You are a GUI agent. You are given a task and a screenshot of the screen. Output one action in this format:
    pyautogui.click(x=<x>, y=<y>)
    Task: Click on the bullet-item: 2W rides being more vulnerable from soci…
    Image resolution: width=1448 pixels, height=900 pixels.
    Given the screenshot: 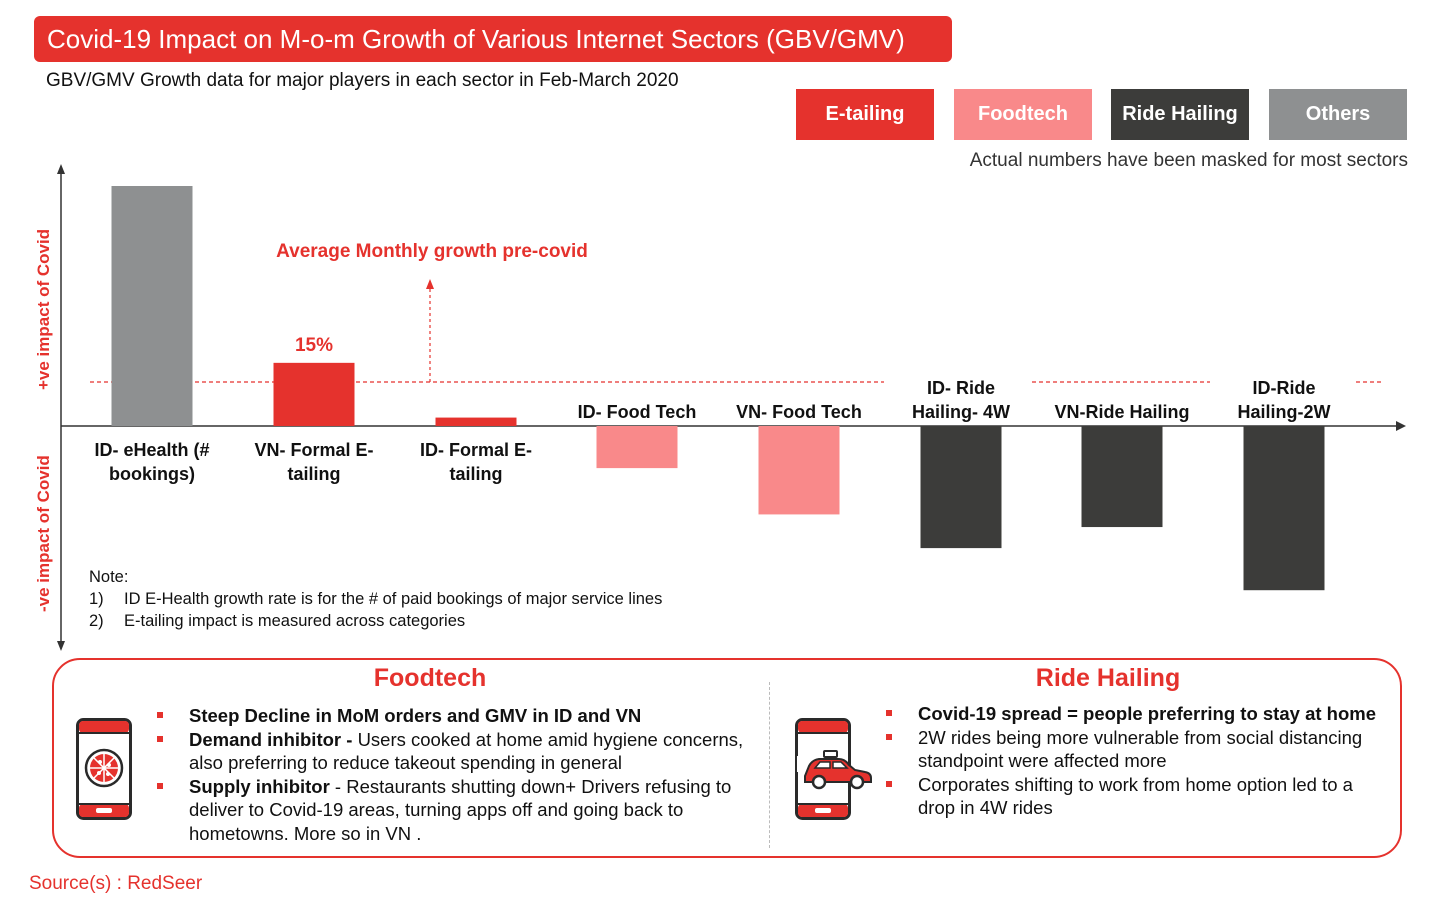 What is the action you would take?
    pyautogui.click(x=1136, y=749)
    